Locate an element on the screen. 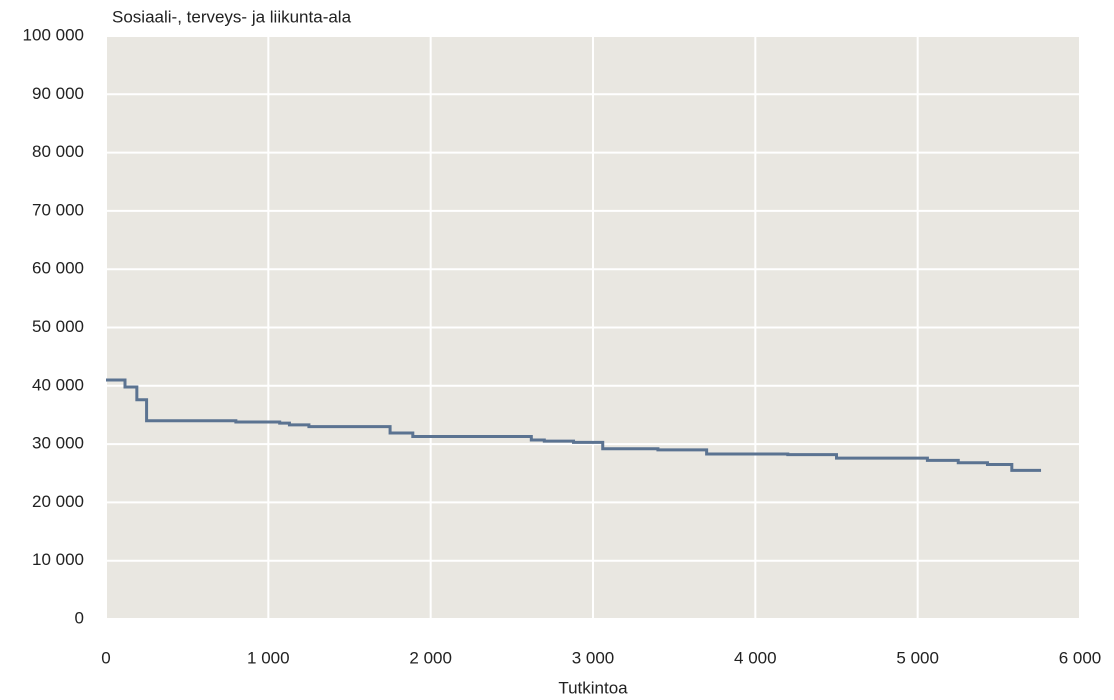  y-tick-label: 40 000 is located at coordinates (58, 384).